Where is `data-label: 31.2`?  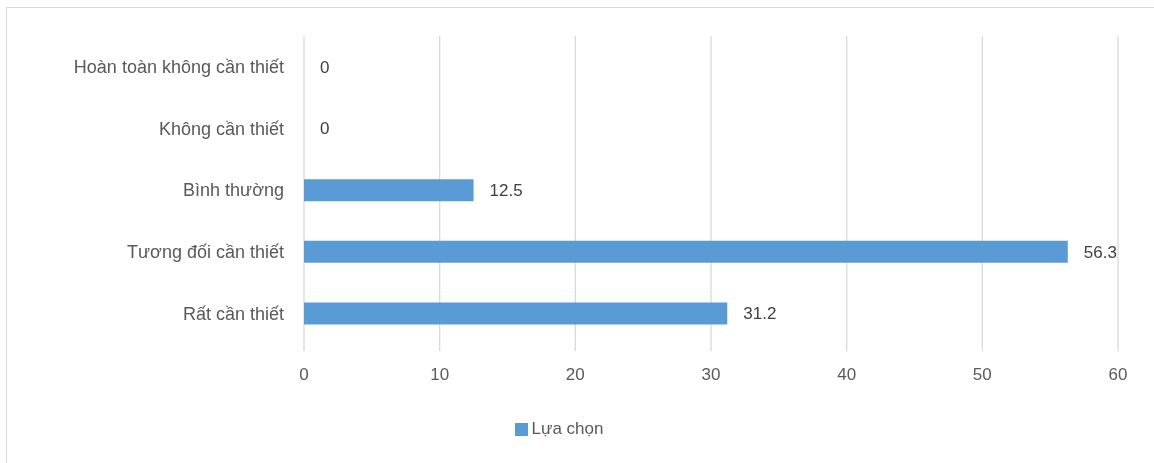 data-label: 31.2 is located at coordinates (760, 314).